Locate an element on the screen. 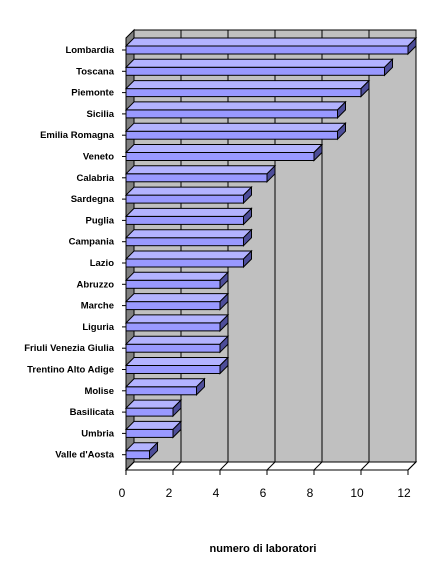 The image size is (428, 562). category-label: Umbria is located at coordinates (97, 433).